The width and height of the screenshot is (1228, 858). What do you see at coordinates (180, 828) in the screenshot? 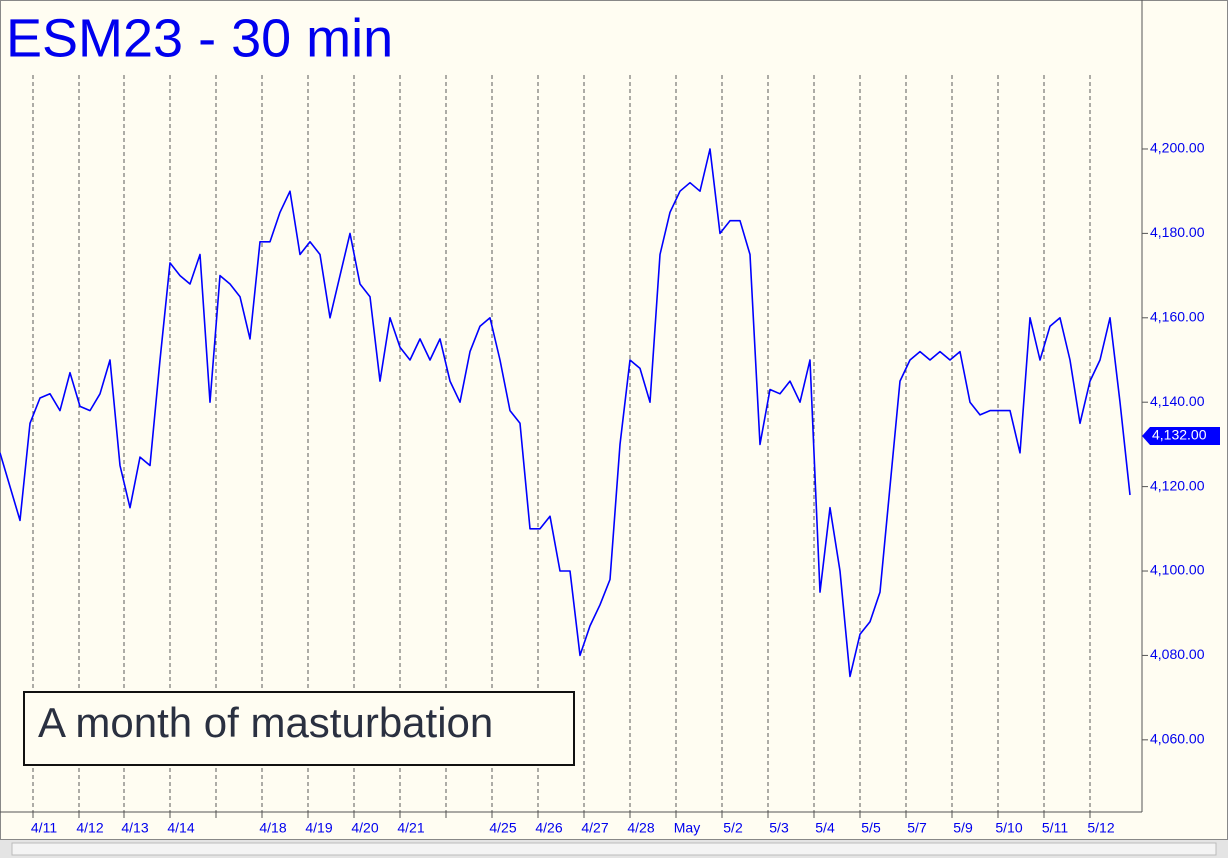
I see `x-tick-label: 4/14` at bounding box center [180, 828].